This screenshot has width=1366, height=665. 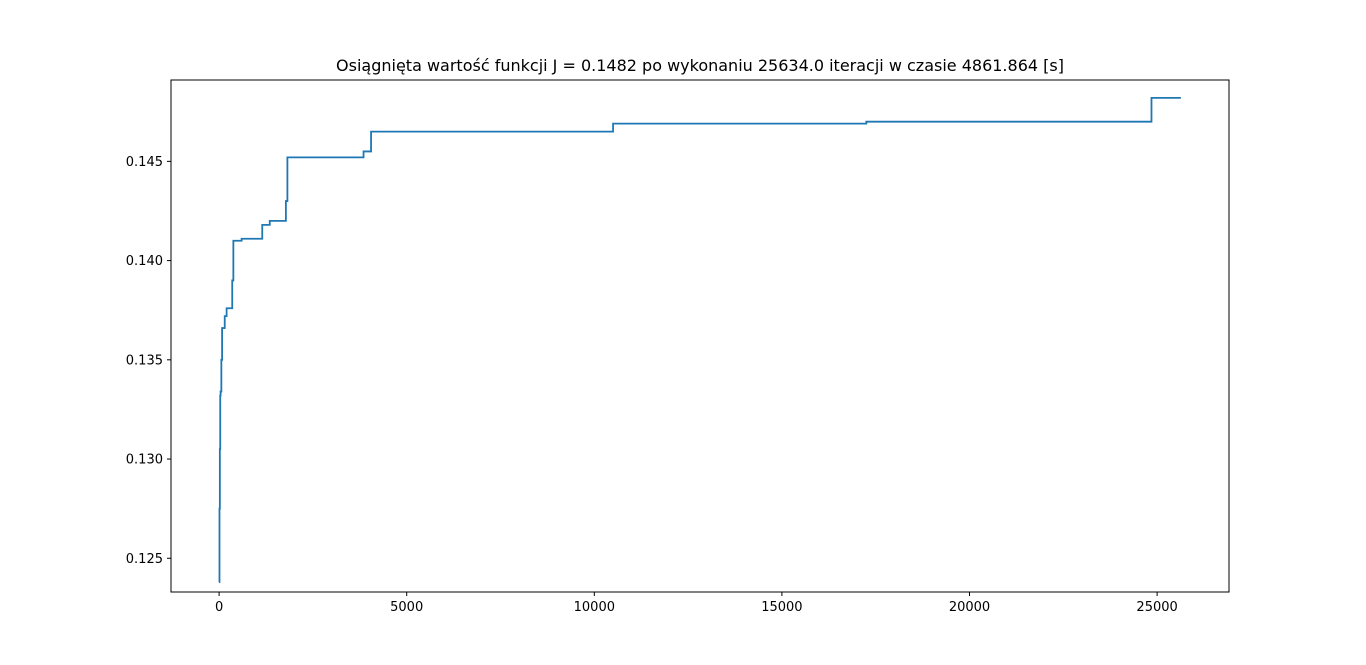 What do you see at coordinates (144, 559) in the screenshot?
I see `y-tick-label: 0.125` at bounding box center [144, 559].